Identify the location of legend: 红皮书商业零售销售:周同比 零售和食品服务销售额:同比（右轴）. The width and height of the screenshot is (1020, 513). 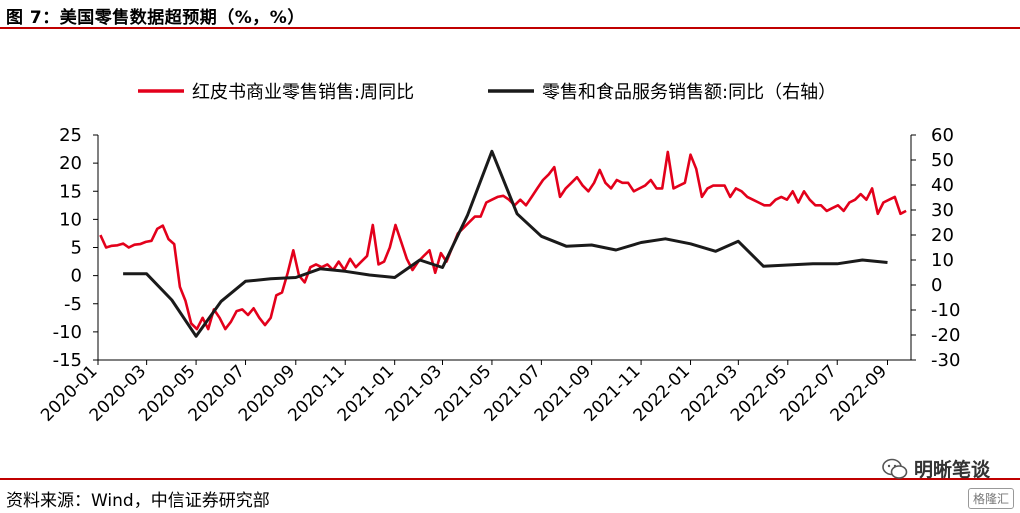
(487, 92).